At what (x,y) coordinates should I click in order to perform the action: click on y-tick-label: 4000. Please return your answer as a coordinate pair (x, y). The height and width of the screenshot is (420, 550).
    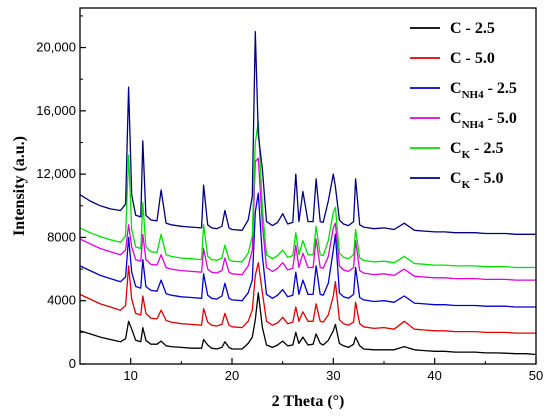
    Looking at the image, I should click on (61, 300).